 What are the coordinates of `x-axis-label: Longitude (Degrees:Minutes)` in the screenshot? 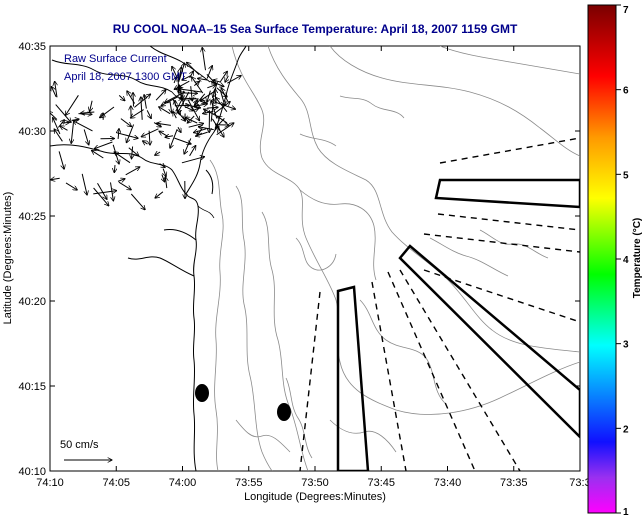 It's located at (315, 497).